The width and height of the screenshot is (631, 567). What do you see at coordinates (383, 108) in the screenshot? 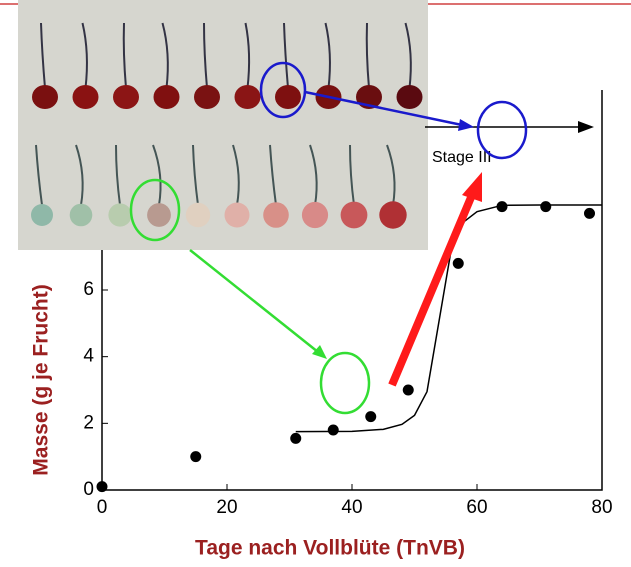
I see `blue-arrow` at bounding box center [383, 108].